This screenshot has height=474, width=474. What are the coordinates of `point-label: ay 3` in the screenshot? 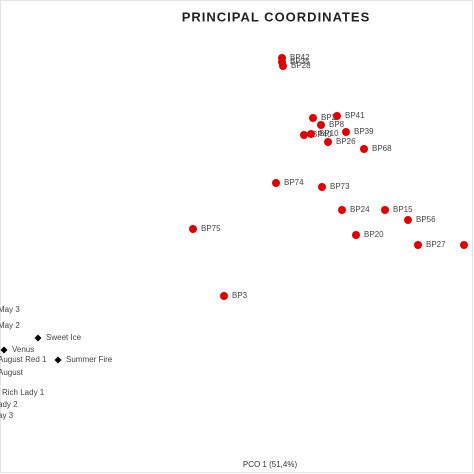 It's located at (7, 415).